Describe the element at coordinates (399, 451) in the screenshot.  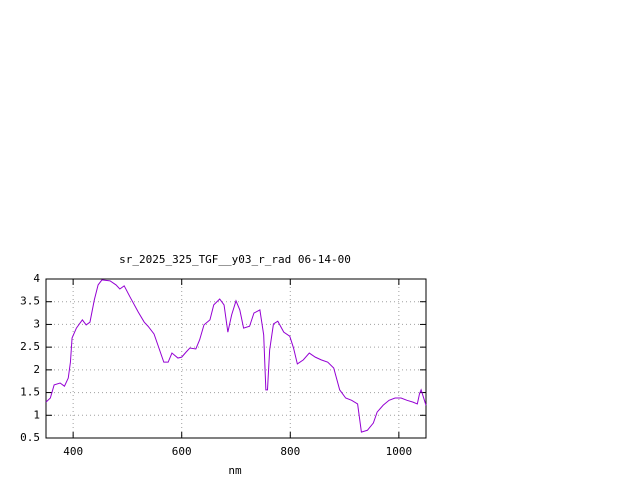
I see `x-tick-label: 1000` at that location.